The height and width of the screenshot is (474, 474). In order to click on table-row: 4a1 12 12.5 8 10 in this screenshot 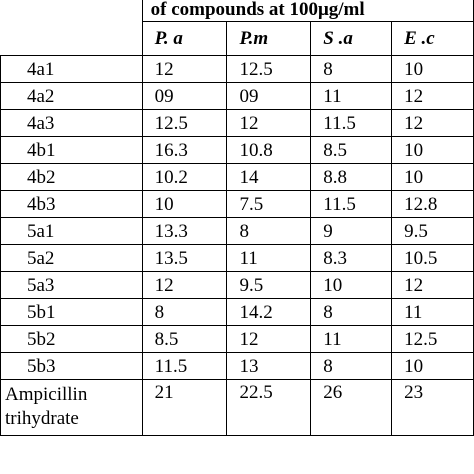, I will do `click(237, 69)`.